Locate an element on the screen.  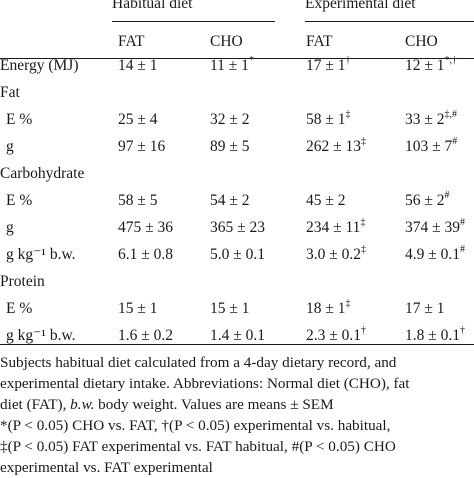
footnote-3: experimental vs. FAT experimental is located at coordinates (106, 467).